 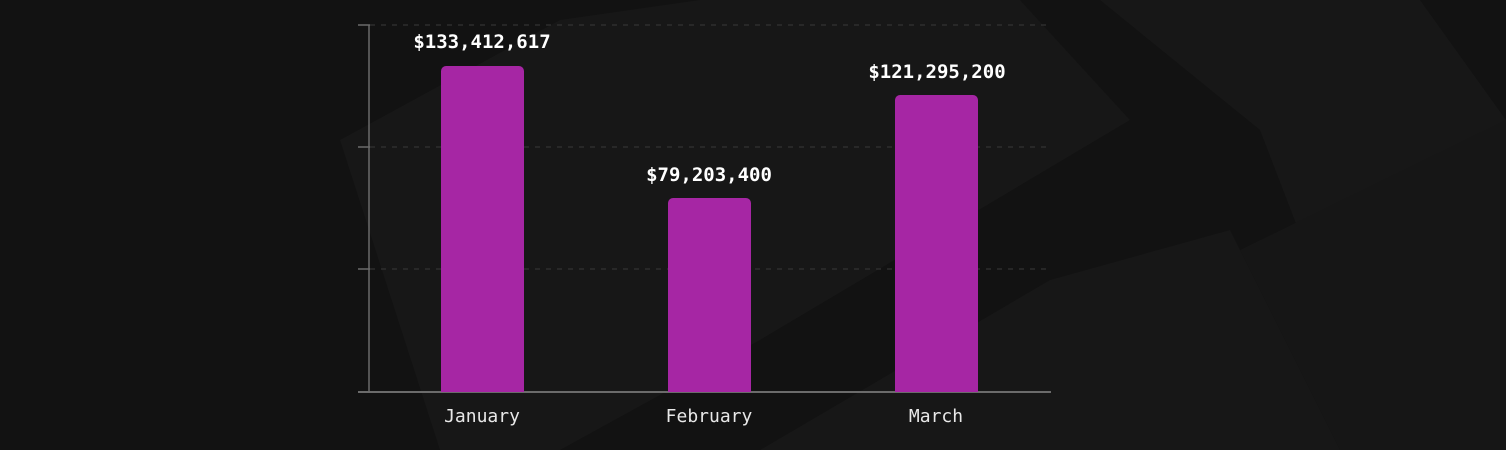 I want to click on bar-january, so click(x=482, y=229).